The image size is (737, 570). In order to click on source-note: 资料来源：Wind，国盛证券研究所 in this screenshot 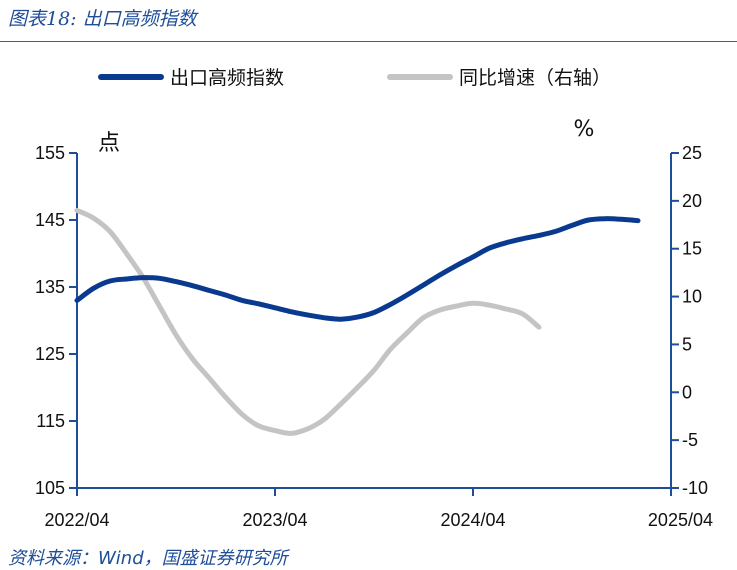, I will do `click(148, 558)`.